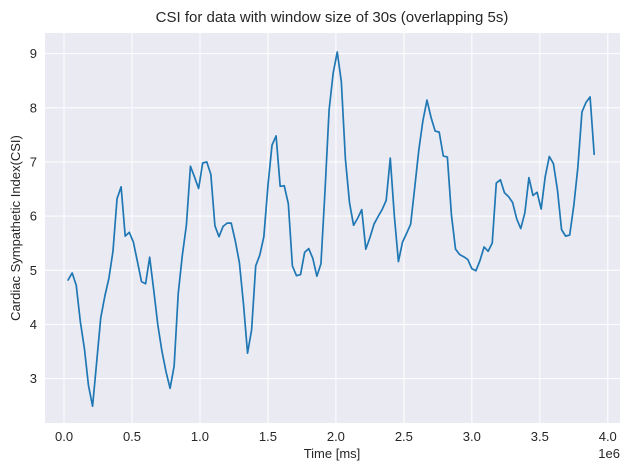 This screenshot has height=470, width=630. I want to click on y-tick-label: 4, so click(33, 324).